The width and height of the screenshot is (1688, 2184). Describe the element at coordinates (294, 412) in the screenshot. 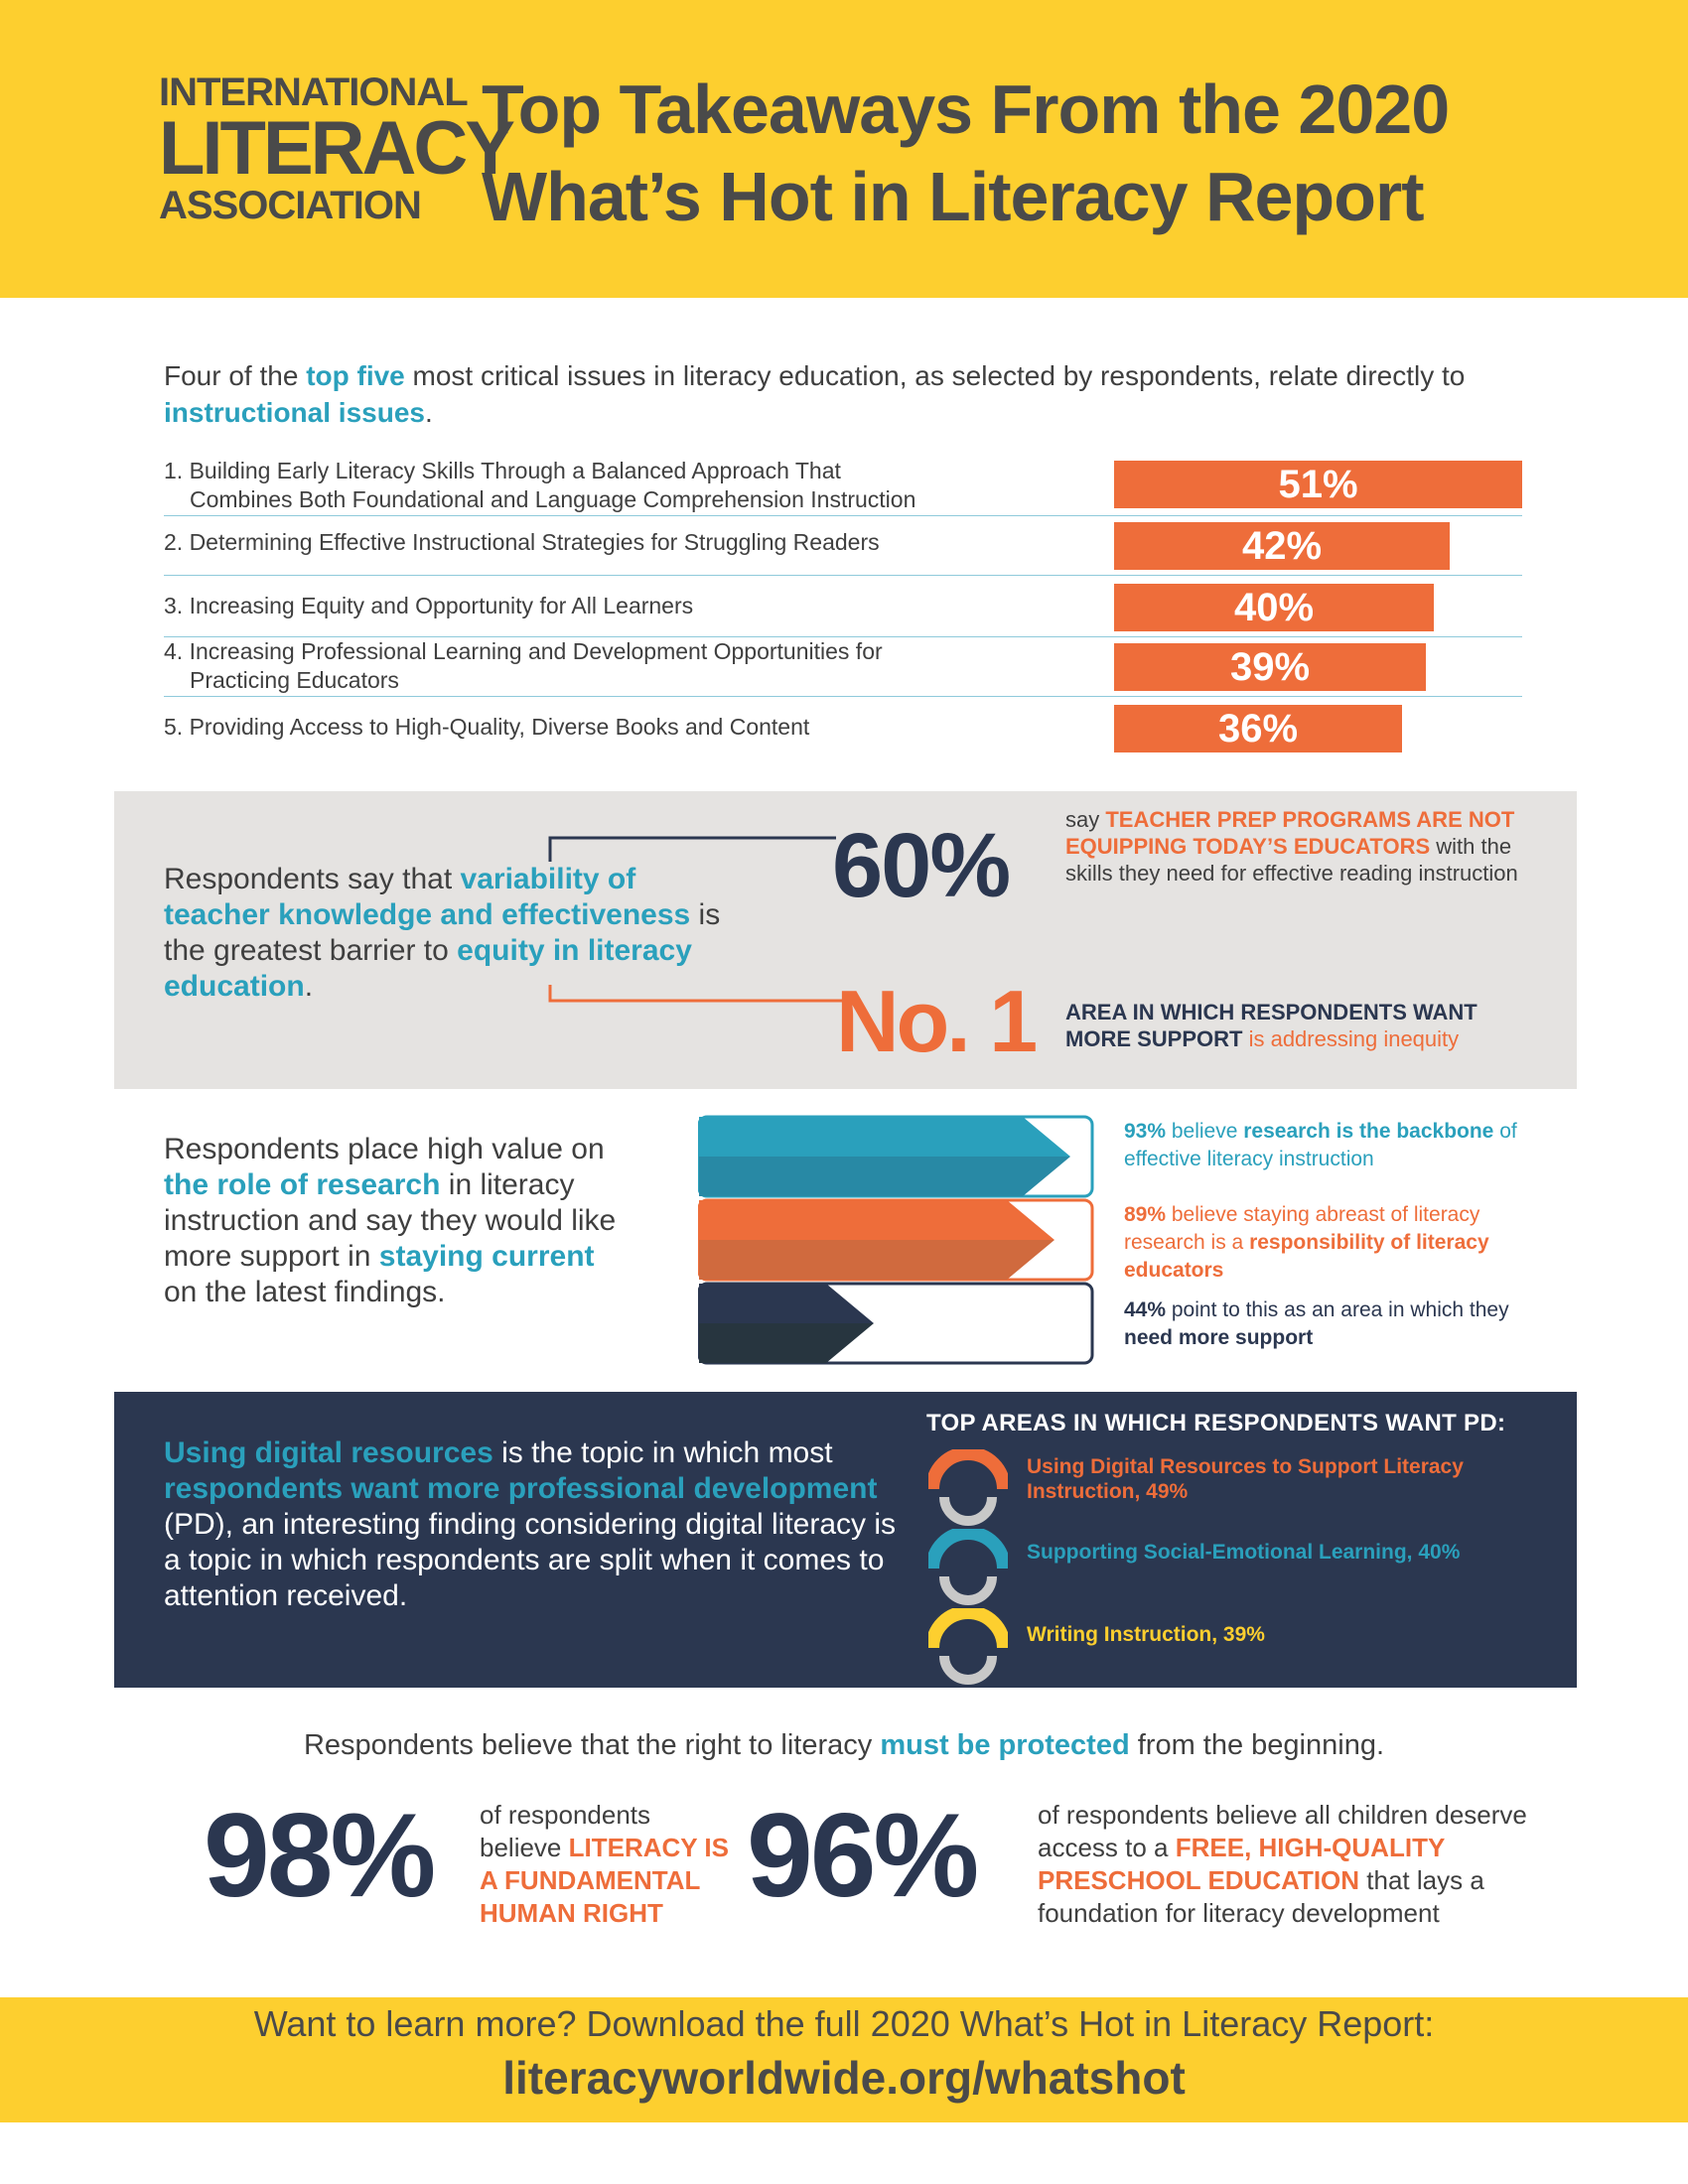

I see `intro-highlight: instructional issues` at that location.